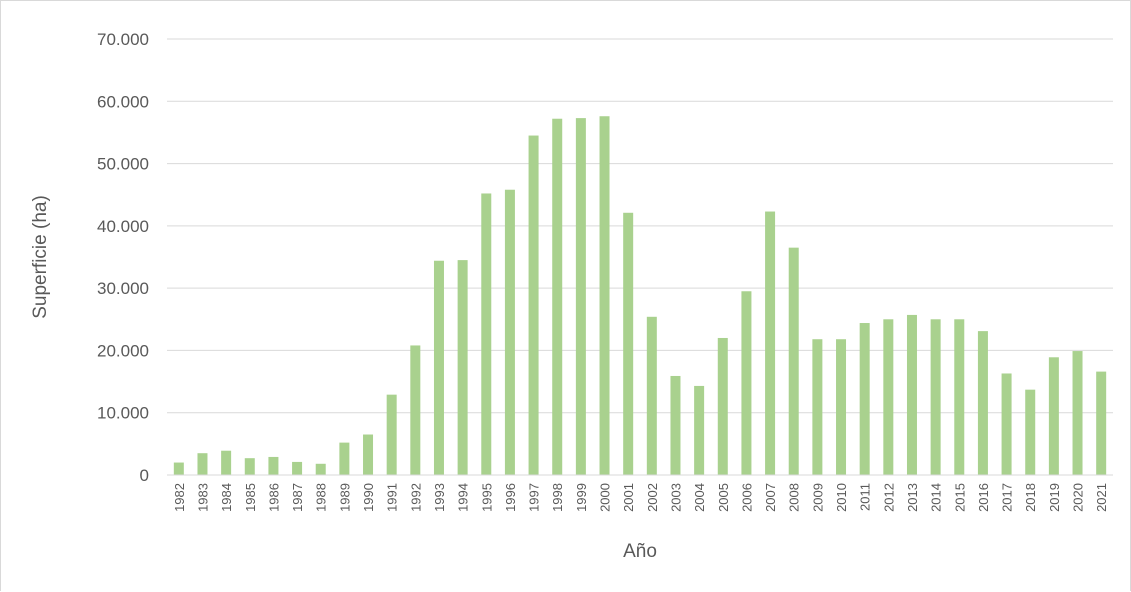 The image size is (1131, 592). What do you see at coordinates (581, 497) in the screenshot?
I see `x-tick-label: 1999` at bounding box center [581, 497].